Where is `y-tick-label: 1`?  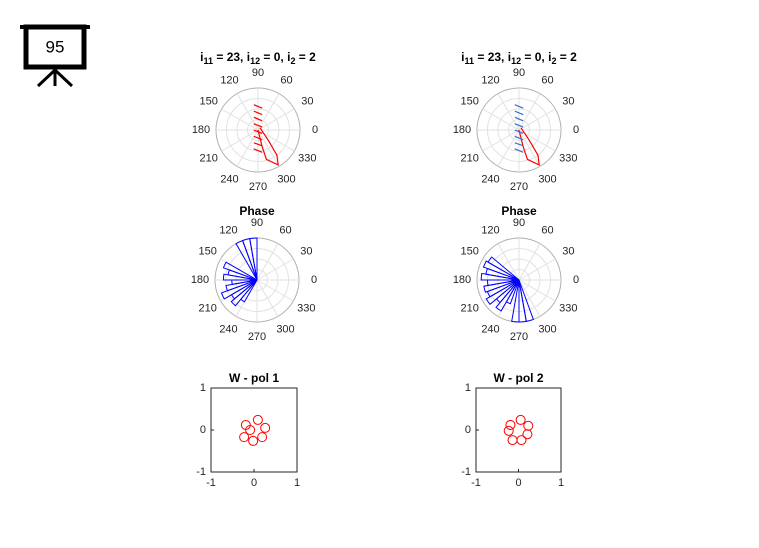 y-tick-label: 1 is located at coordinates (468, 388).